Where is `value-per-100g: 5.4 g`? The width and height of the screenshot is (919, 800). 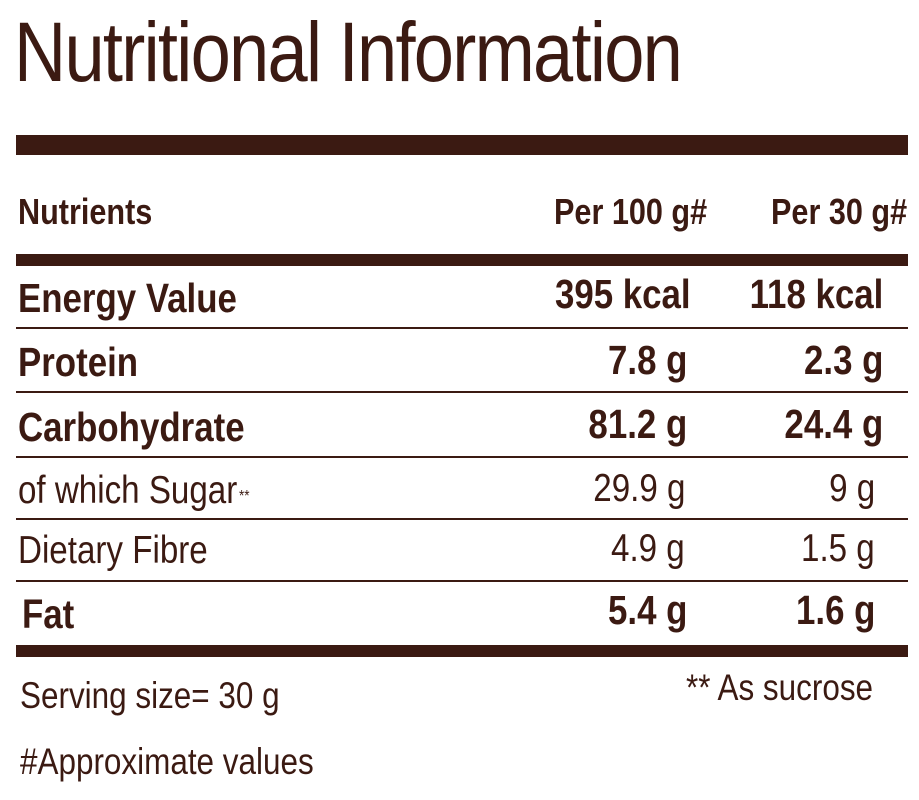 value-per-100g: 5.4 g is located at coordinates (647, 610).